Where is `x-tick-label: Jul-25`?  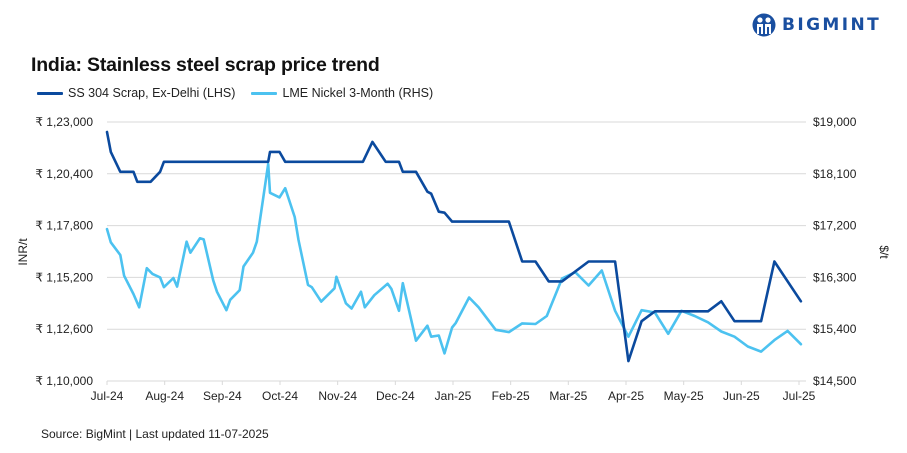
x-tick-label: Jul-25 is located at coordinates (799, 396).